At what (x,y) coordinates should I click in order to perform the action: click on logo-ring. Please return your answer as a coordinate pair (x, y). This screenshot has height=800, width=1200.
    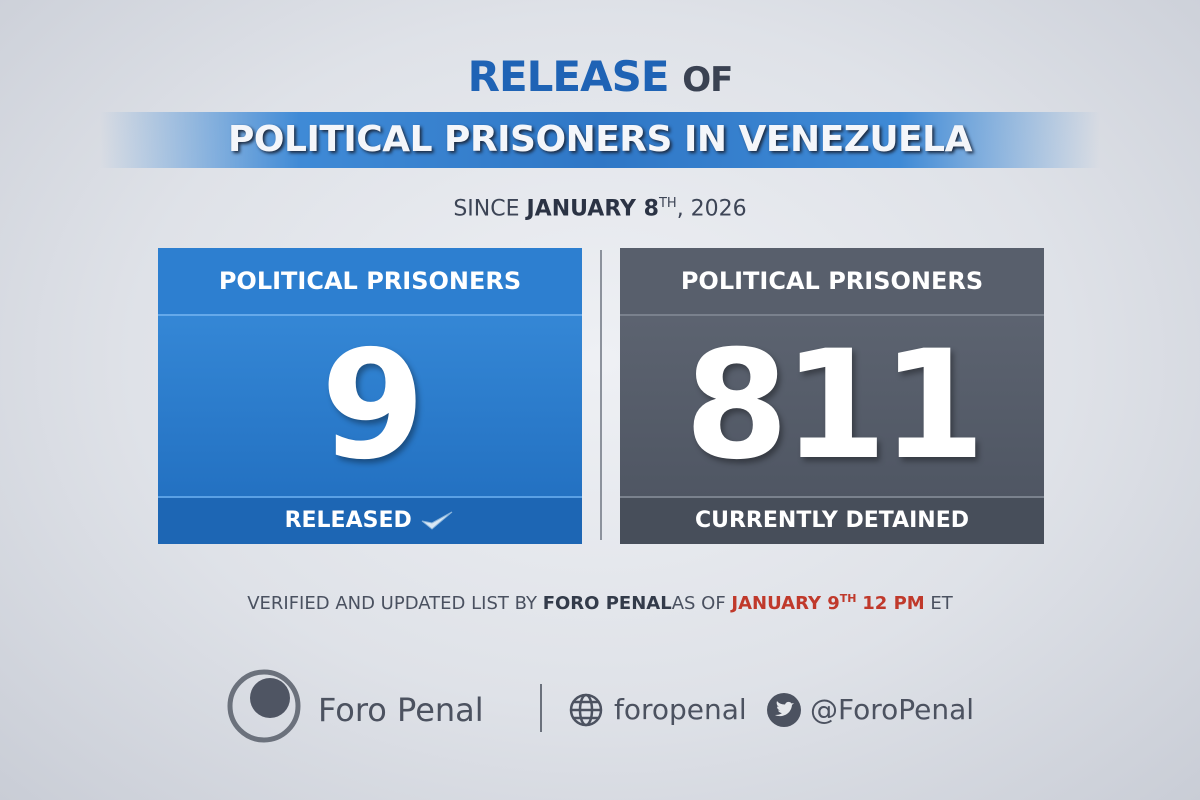
    Looking at the image, I should click on (264, 706).